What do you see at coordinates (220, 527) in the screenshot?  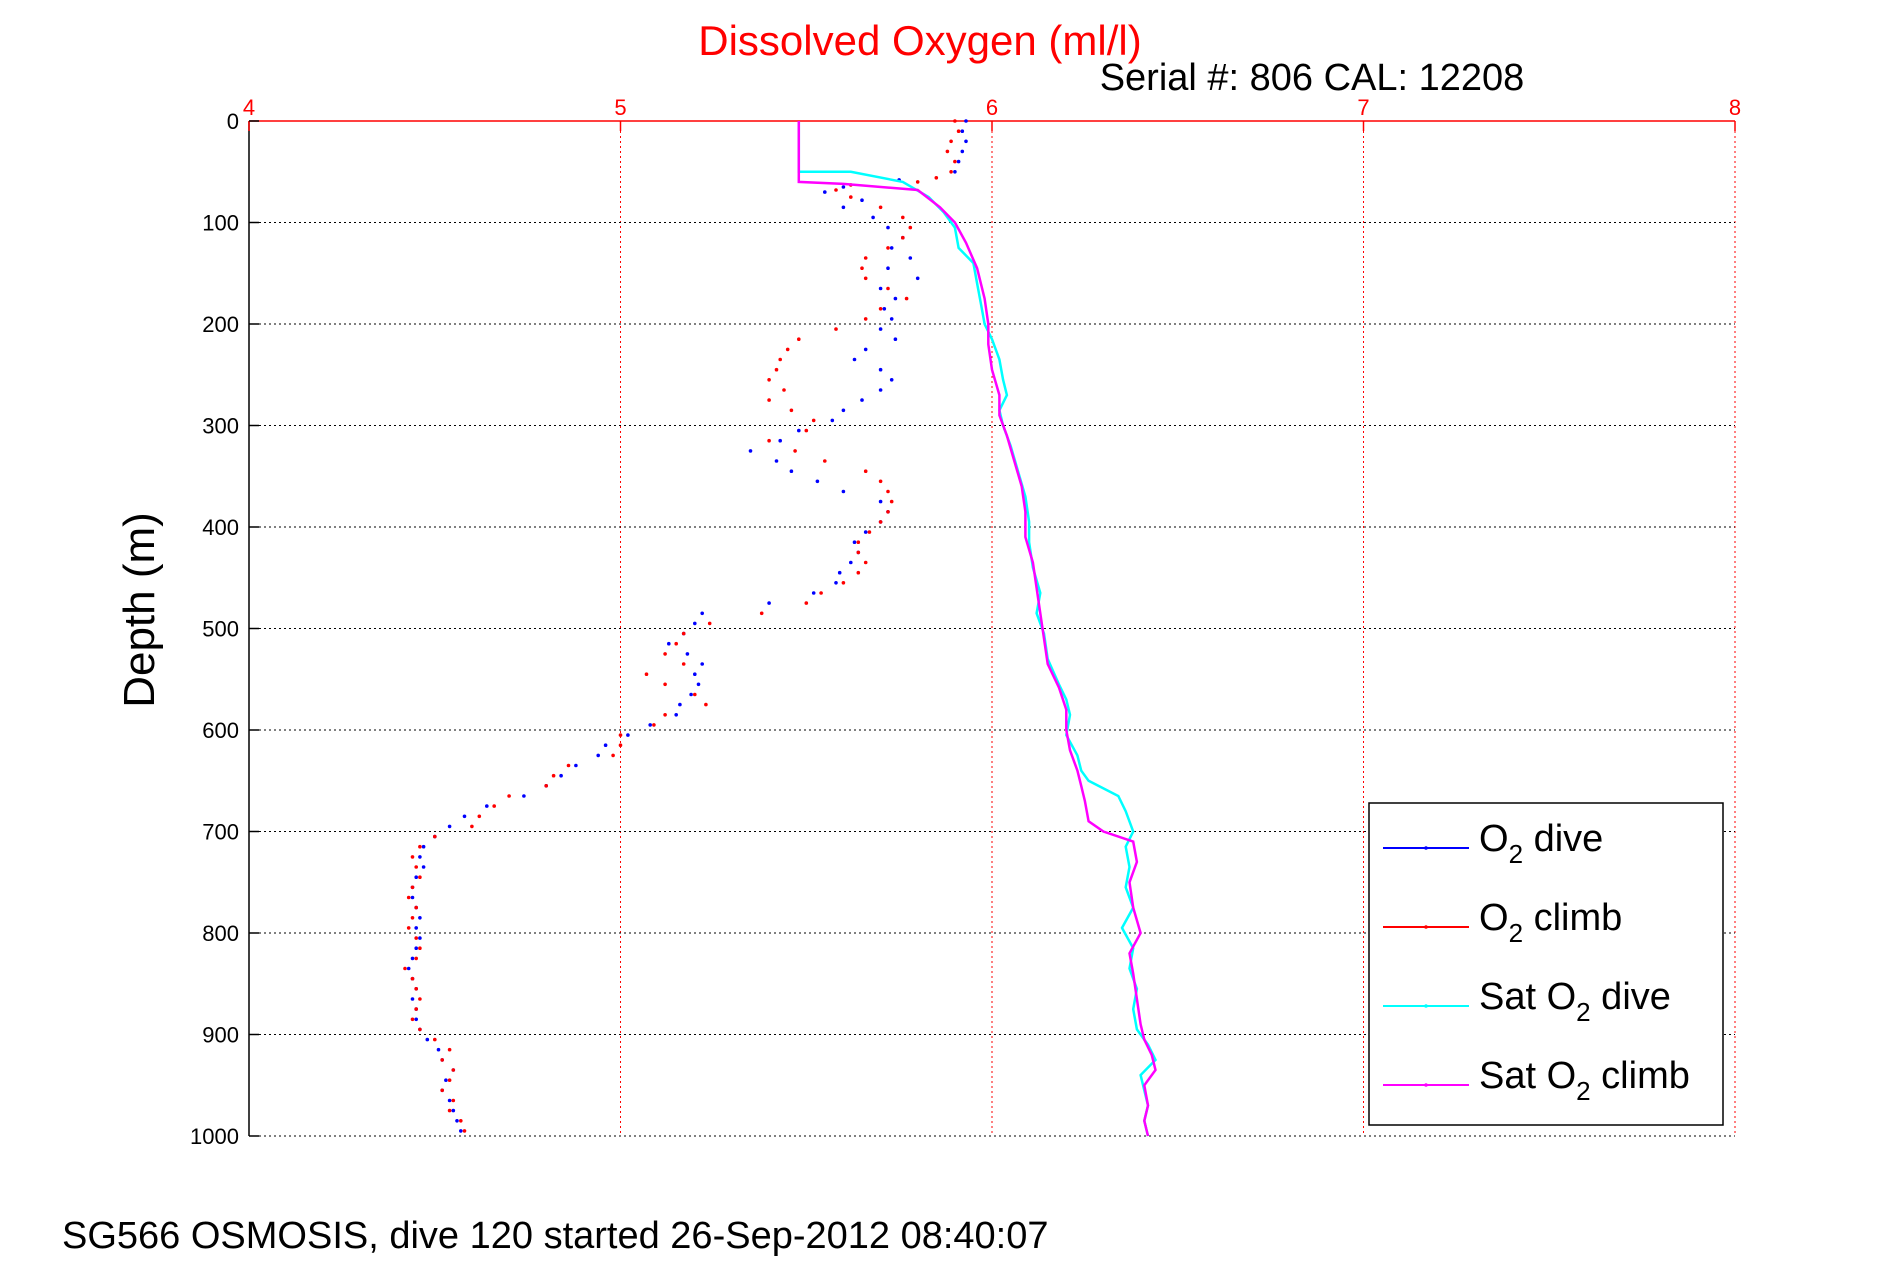 I see `y-tick-label: 400` at bounding box center [220, 527].